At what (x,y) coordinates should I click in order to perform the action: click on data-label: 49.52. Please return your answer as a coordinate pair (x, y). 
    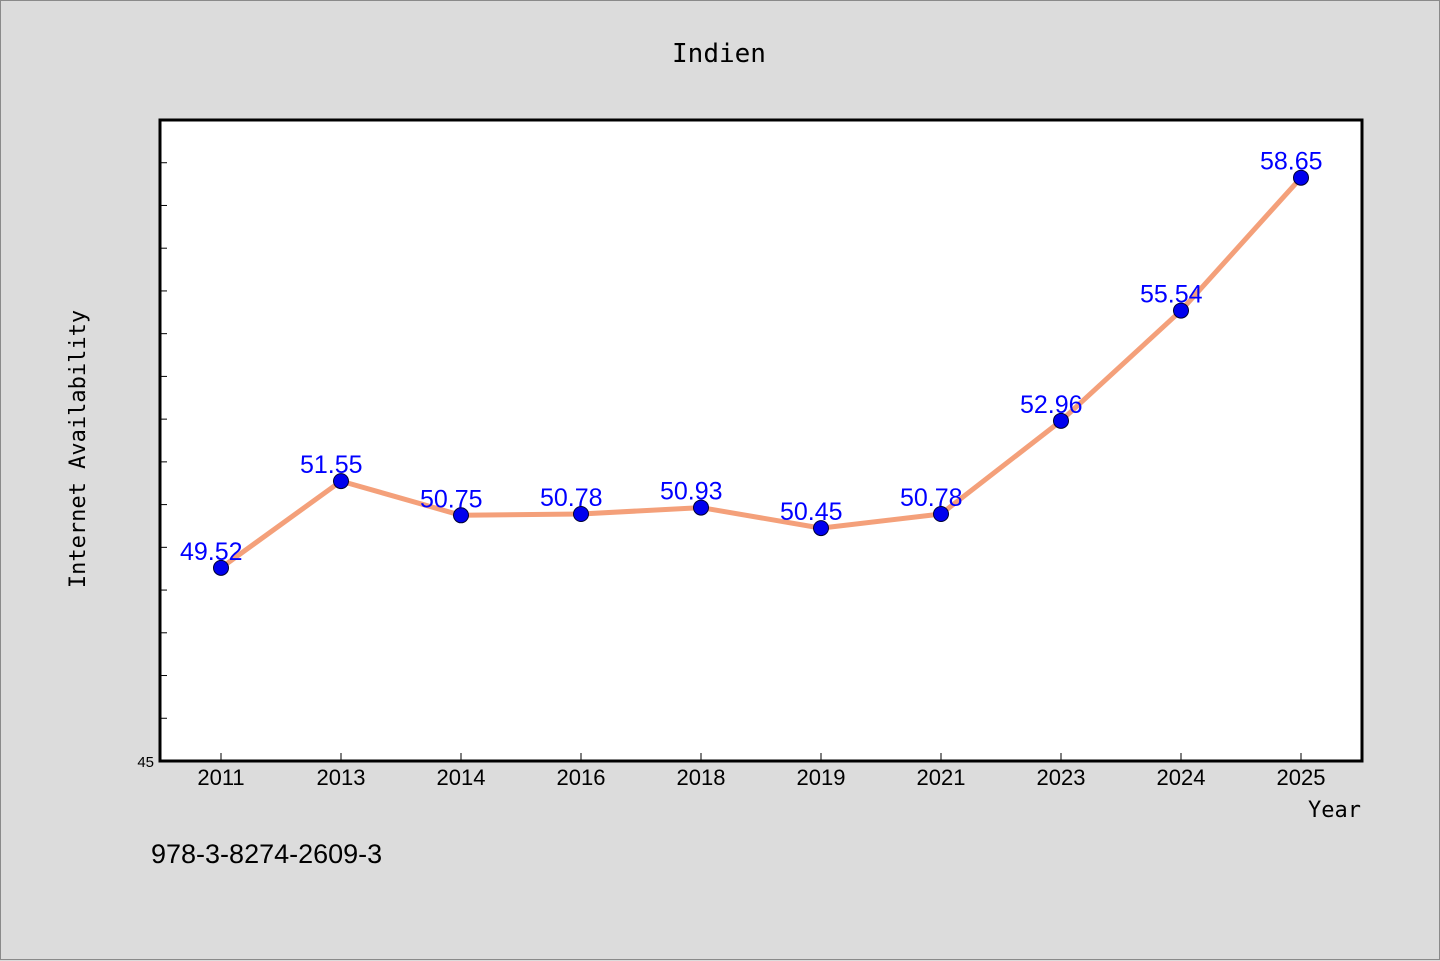
    Looking at the image, I should click on (211, 552).